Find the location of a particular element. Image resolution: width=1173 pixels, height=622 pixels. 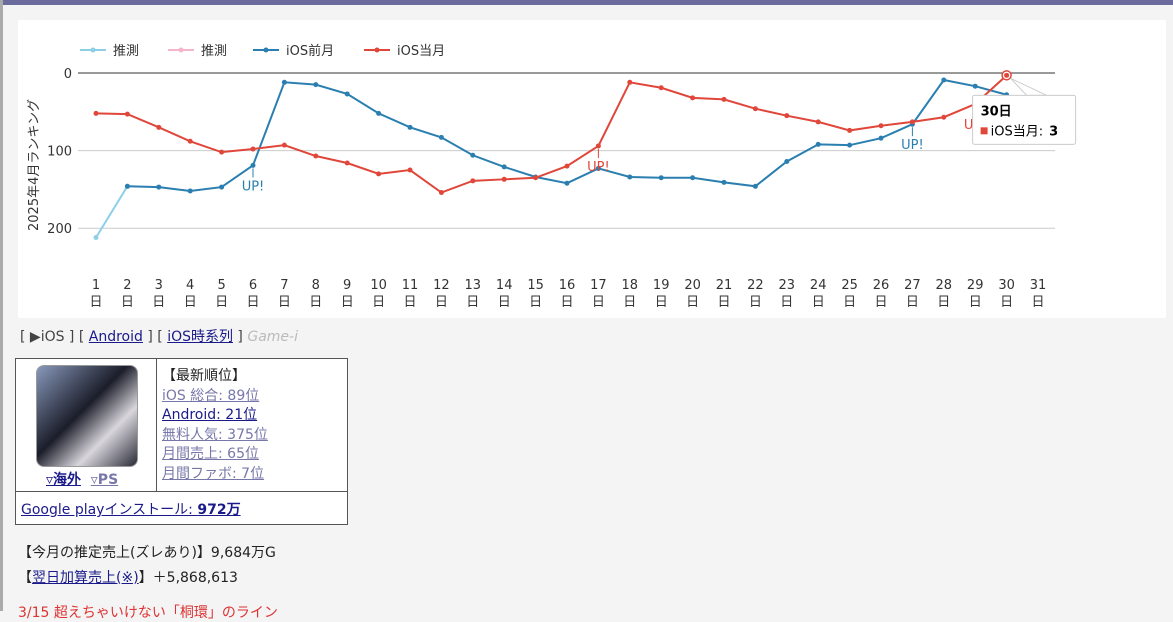

y-tick-label: 0 is located at coordinates (68, 74).